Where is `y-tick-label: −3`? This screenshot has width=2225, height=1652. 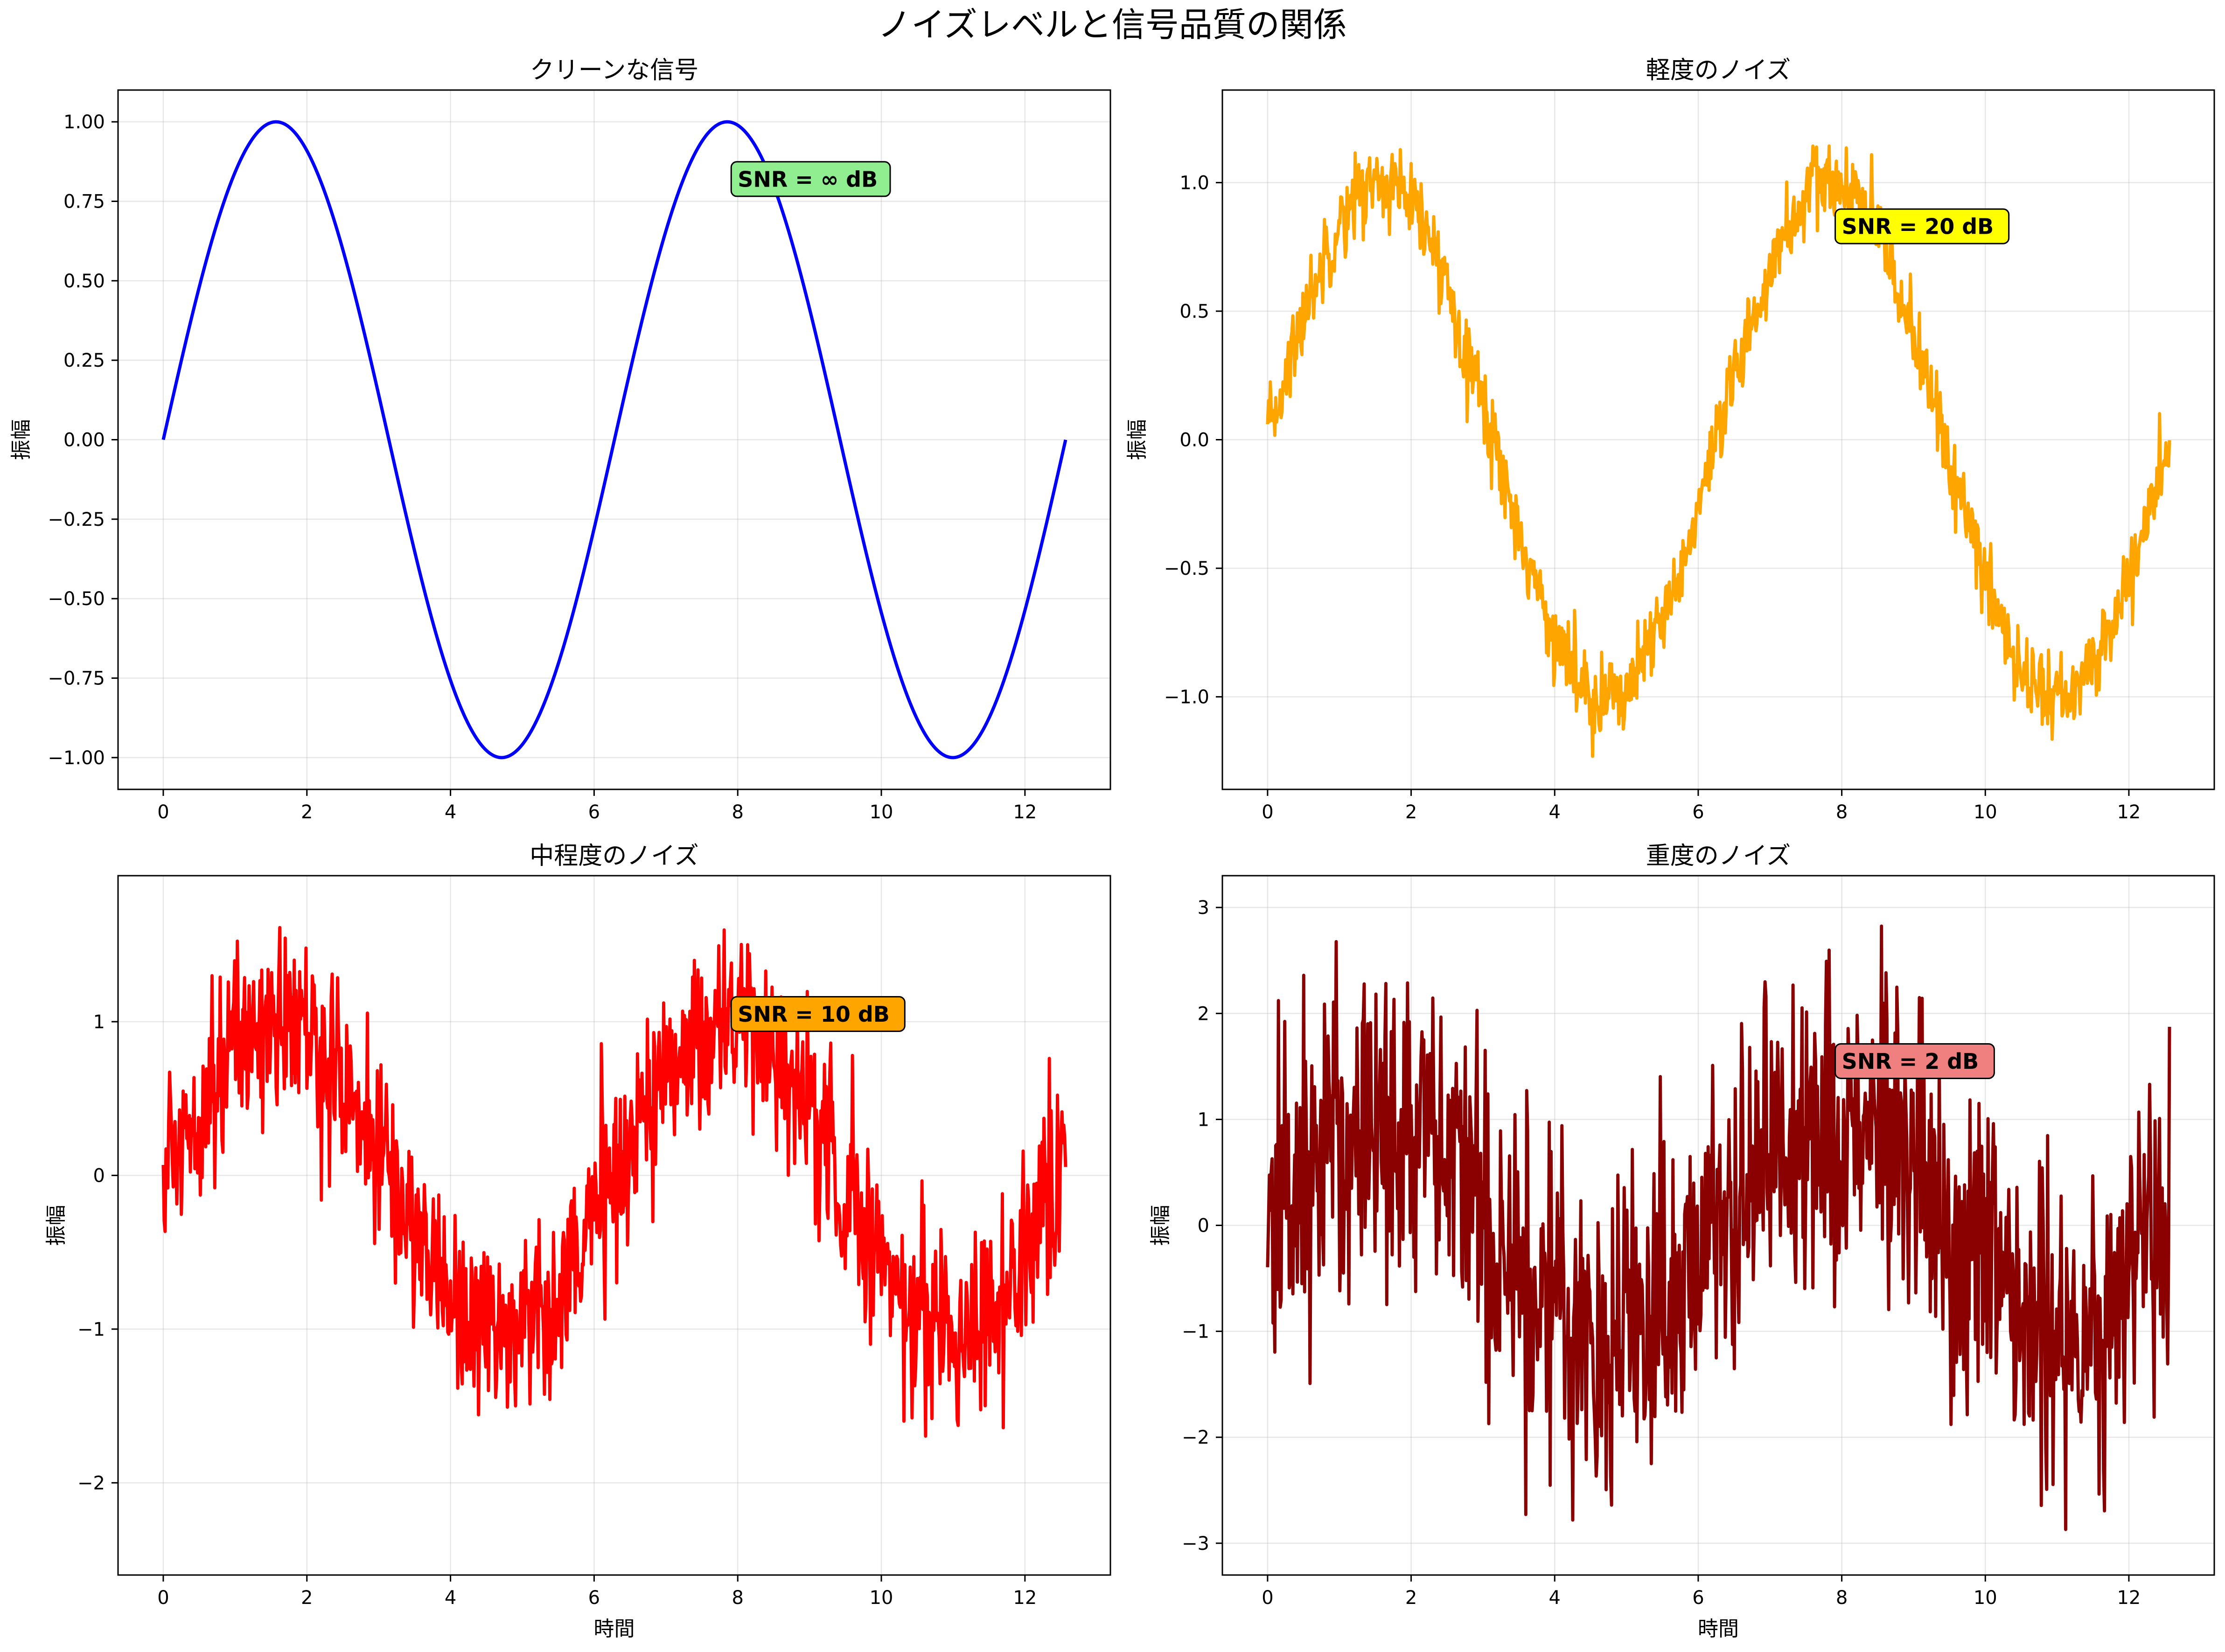 y-tick-label: −3 is located at coordinates (1195, 1544).